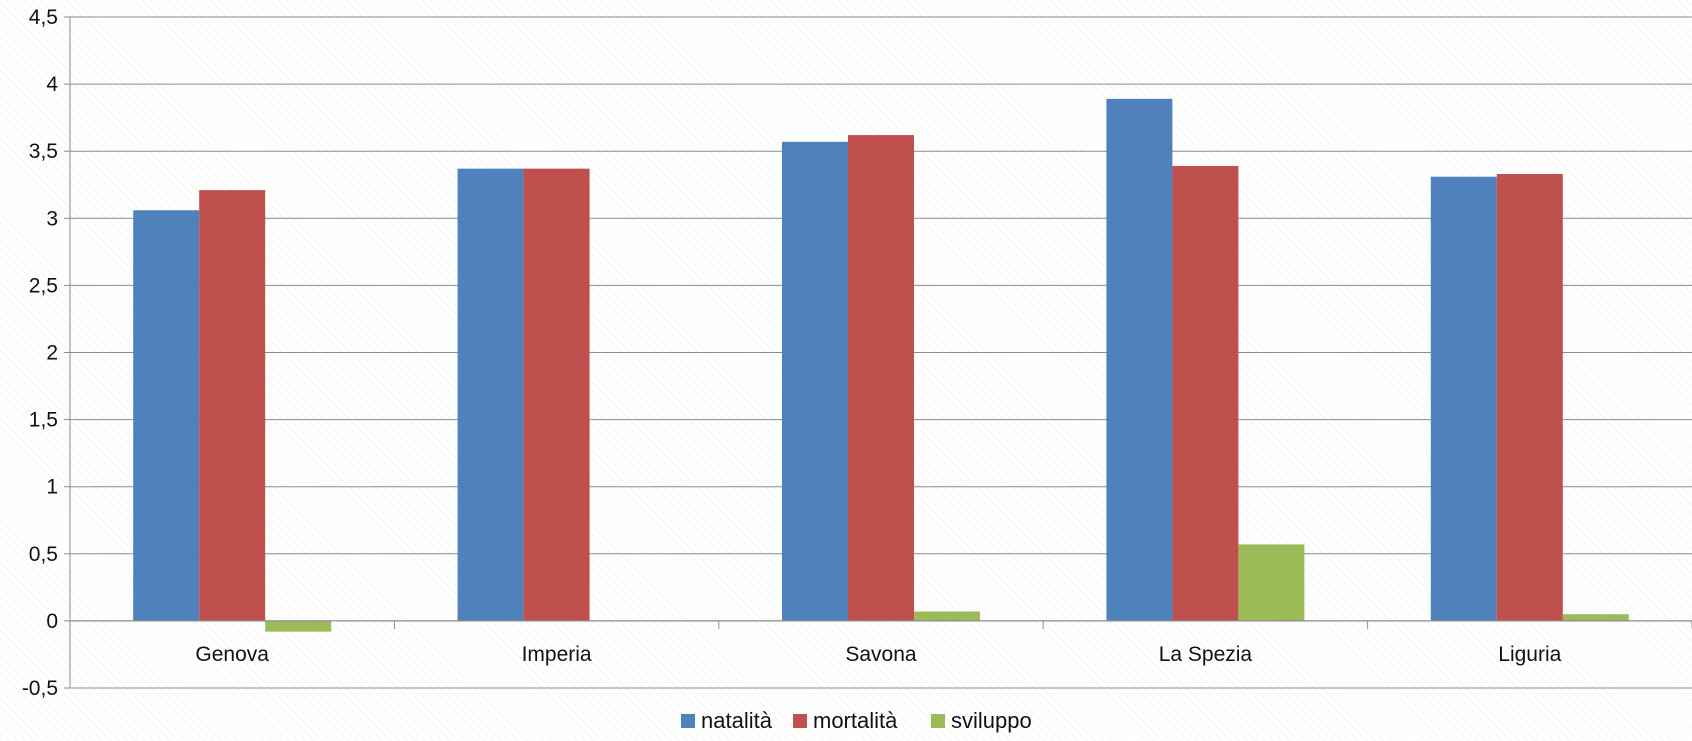  I want to click on x-tick-label: Liguria, so click(1529, 654).